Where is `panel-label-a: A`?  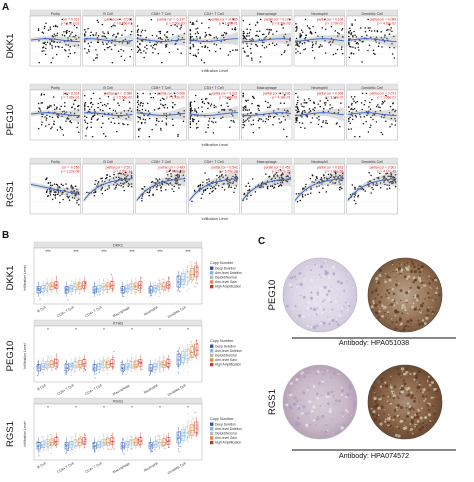
panel-label-a: A is located at coordinates (5, 7).